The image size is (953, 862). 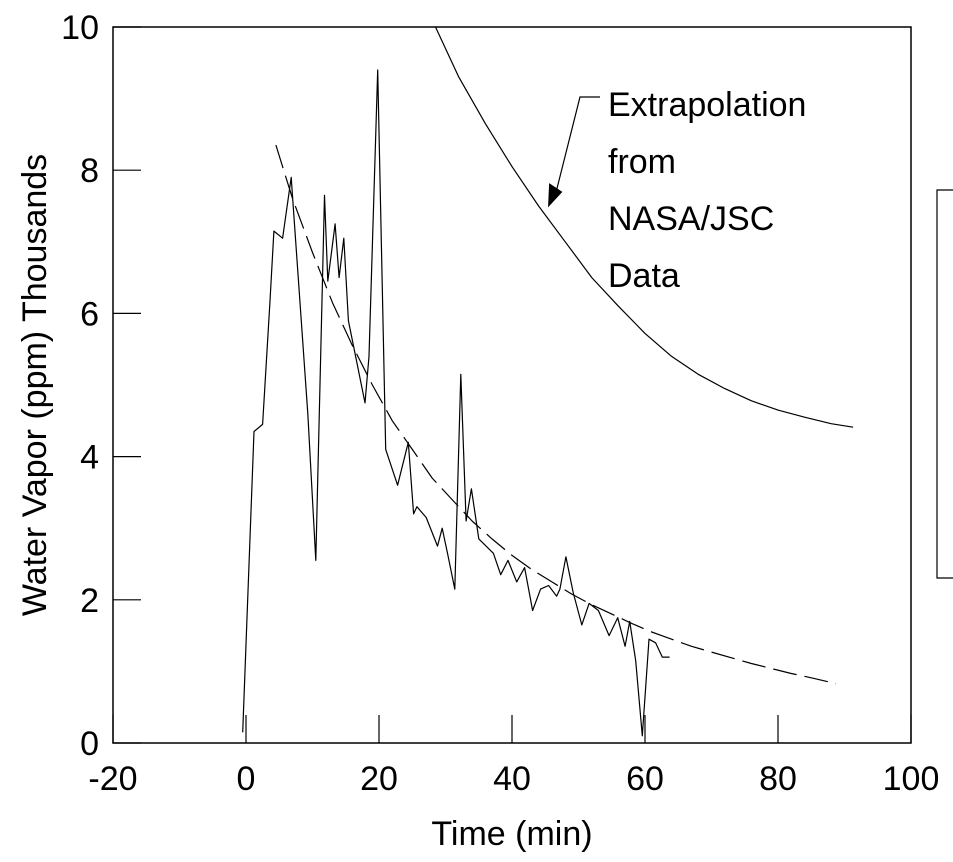 I want to click on x-tick-label: 100, so click(x=911, y=779).